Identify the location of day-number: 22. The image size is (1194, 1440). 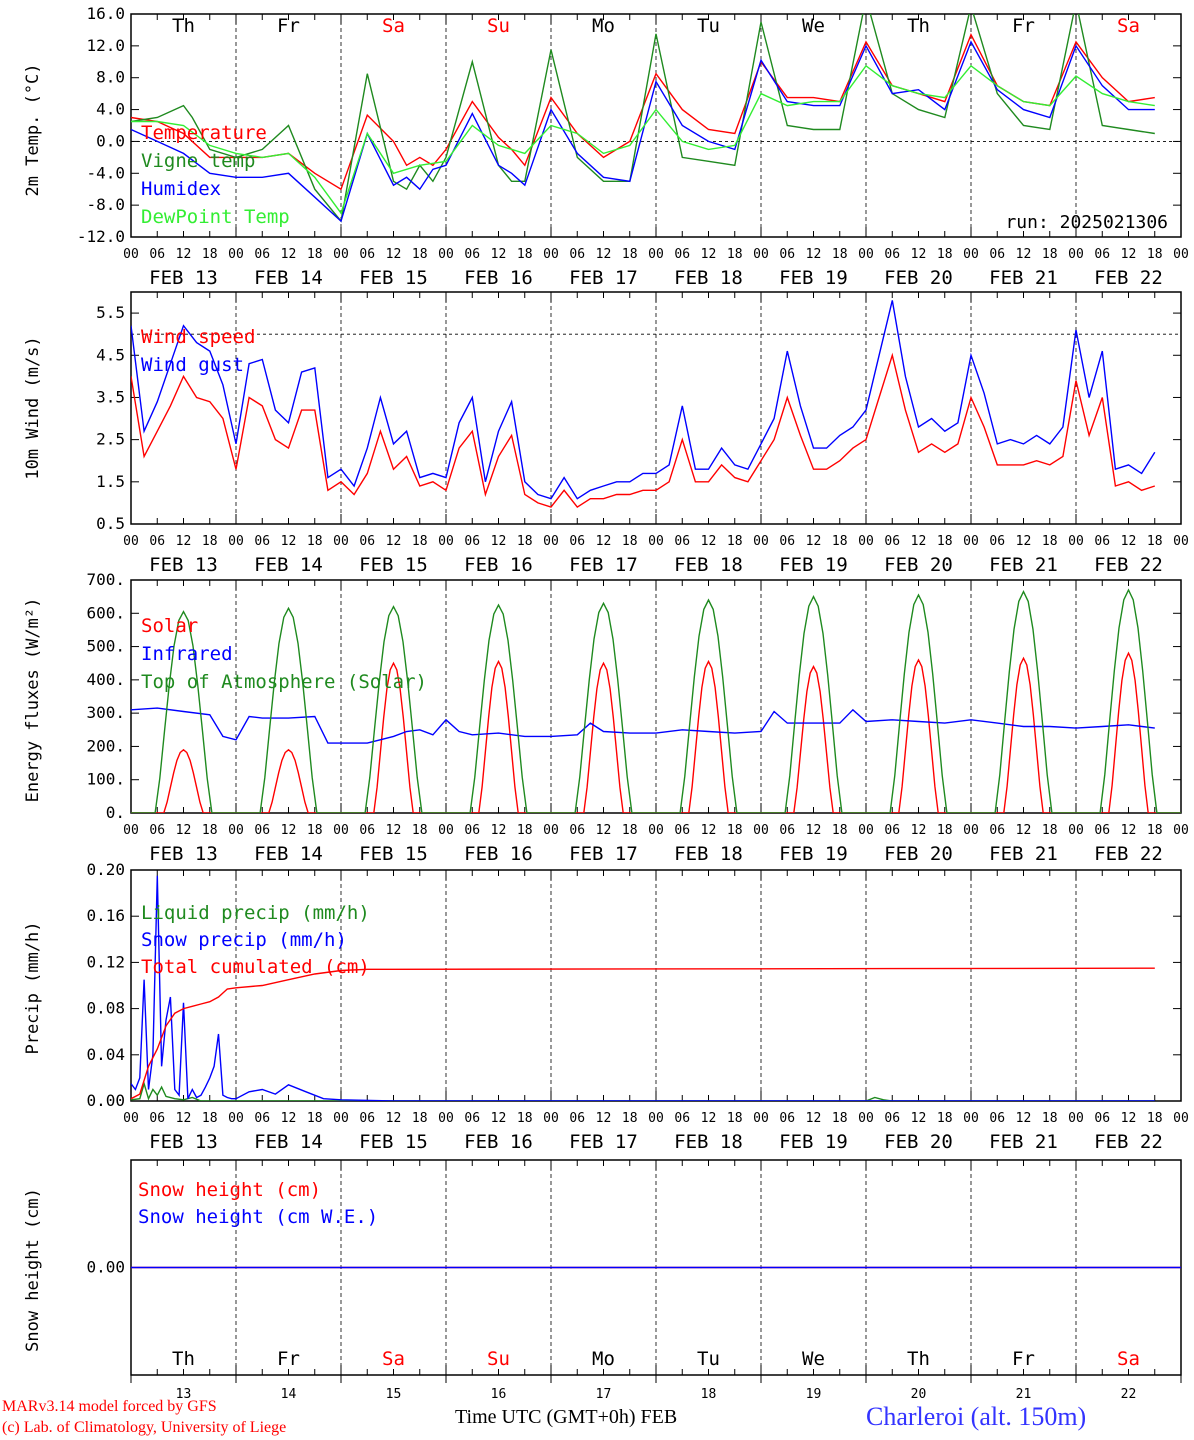
(1129, 1394).